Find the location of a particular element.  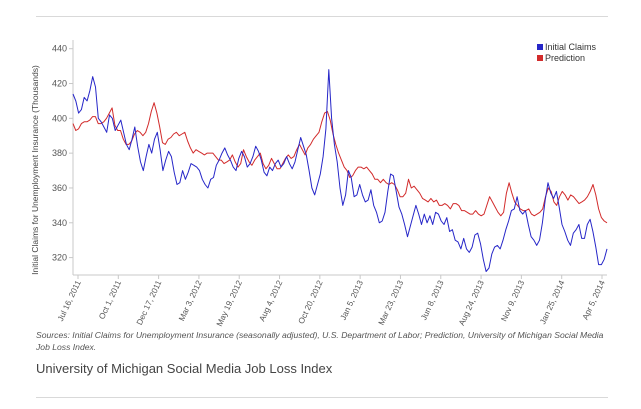

x-tick-label: Jan 25, 2014 is located at coordinates (552, 302).